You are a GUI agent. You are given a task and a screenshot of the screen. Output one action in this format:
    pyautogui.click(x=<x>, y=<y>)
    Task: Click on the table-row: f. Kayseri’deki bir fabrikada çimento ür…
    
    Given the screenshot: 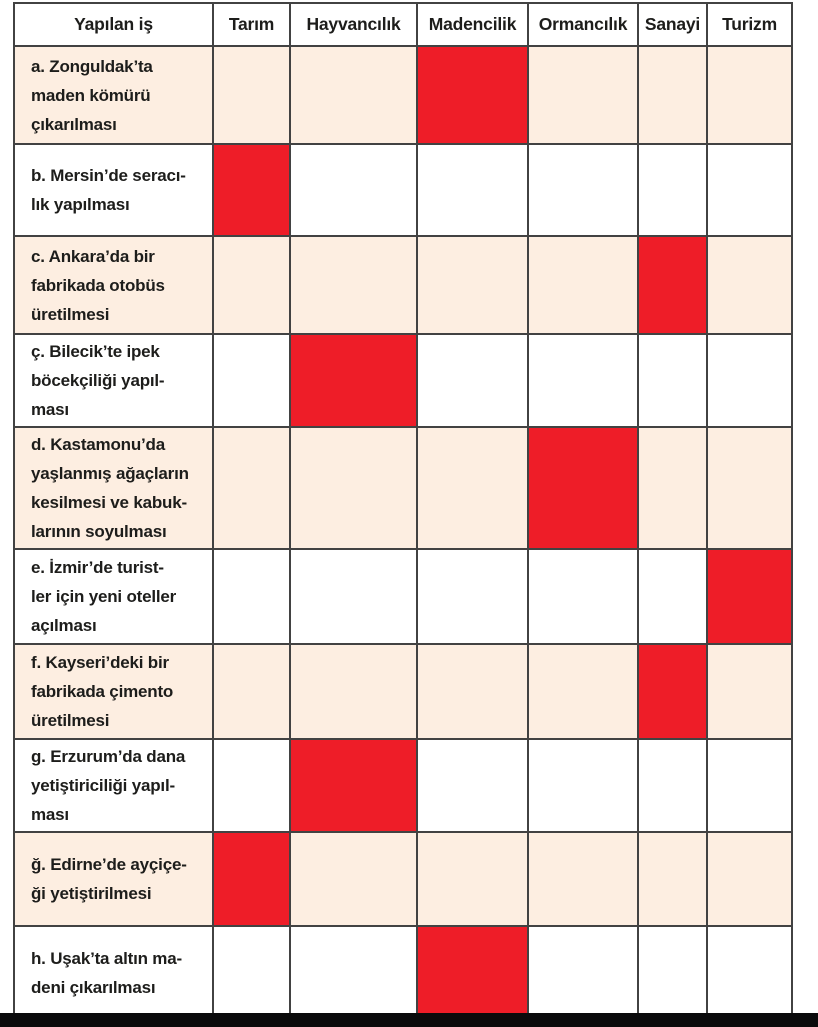 What is the action you would take?
    pyautogui.click(x=403, y=691)
    